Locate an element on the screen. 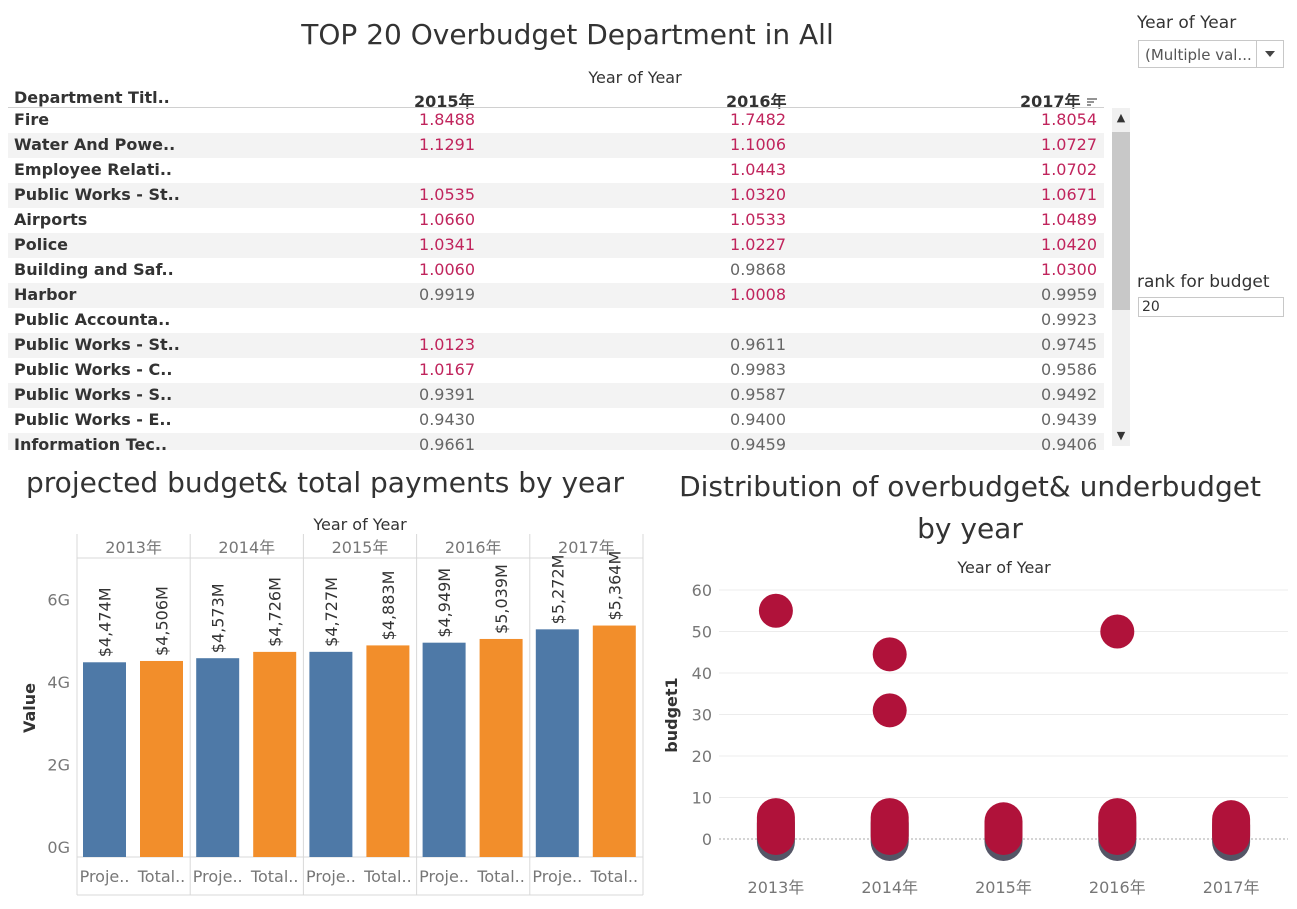 The width and height of the screenshot is (1297, 909). scrollbar-thumb is located at coordinates (1121, 221).